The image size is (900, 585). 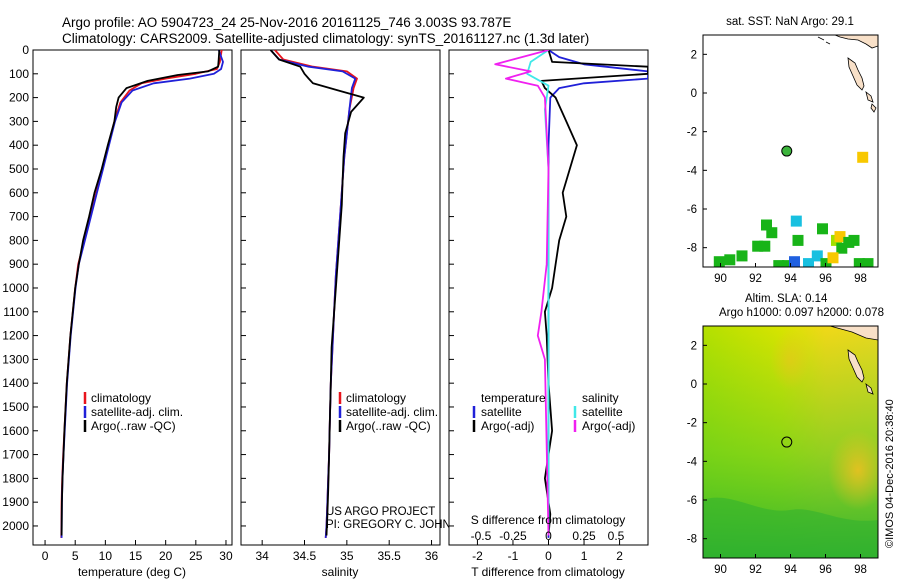 I want to click on legend-header-temperature: temperature, so click(x=513, y=398).